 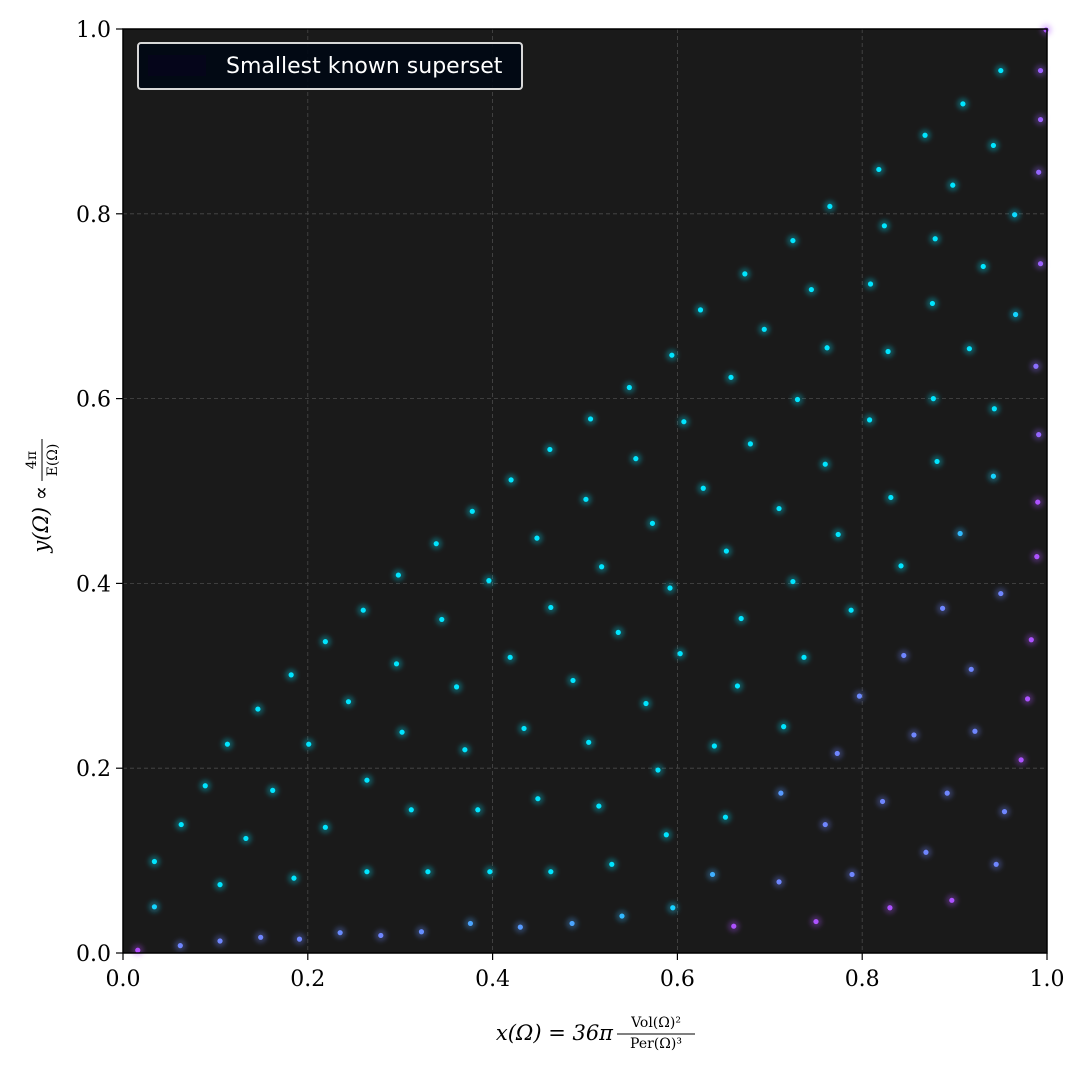 What do you see at coordinates (93, 954) in the screenshot?
I see `y-tick-label: 0.0` at bounding box center [93, 954].